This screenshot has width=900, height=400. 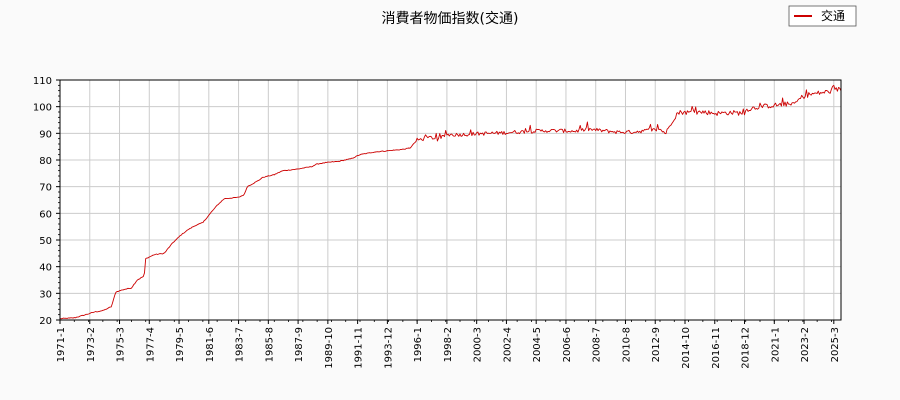 I want to click on x-tick-label: 1989-10, so click(x=329, y=348).